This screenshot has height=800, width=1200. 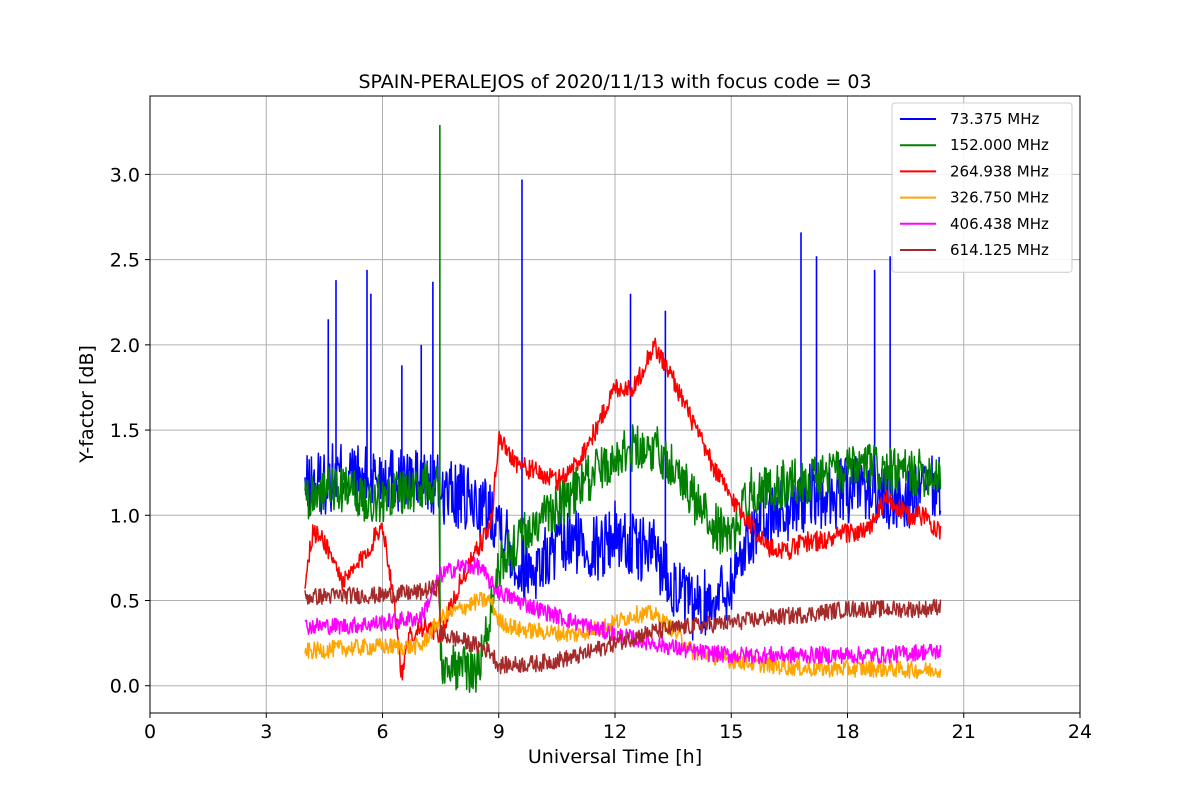 I want to click on y-tick-label: 1.5, so click(x=125, y=431).